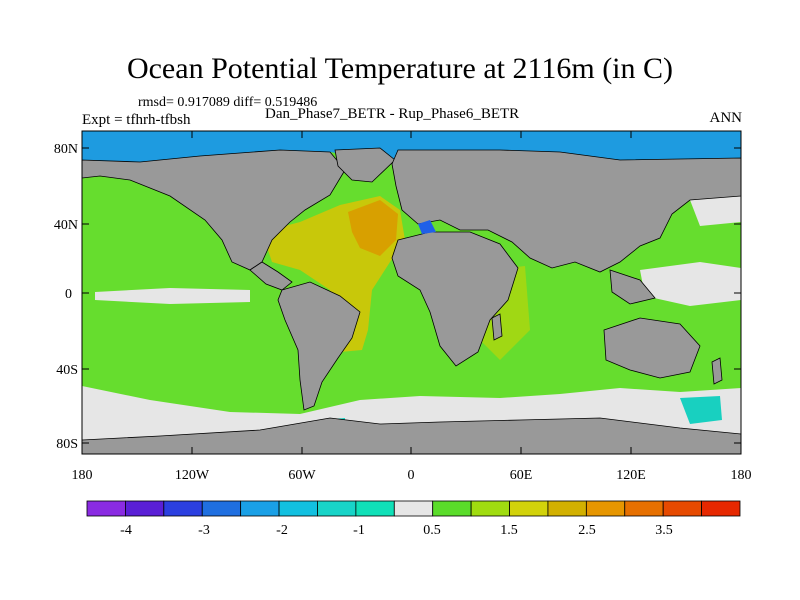 The height and width of the screenshot is (600, 800). I want to click on stats-label: rmsd= 0.917089 diff= 0.519486, so click(228, 102).